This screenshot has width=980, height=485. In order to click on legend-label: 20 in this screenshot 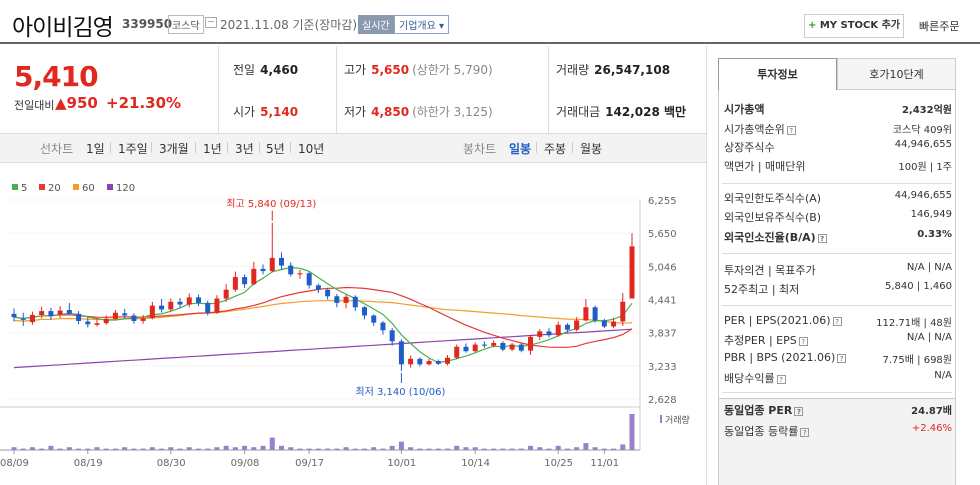, I will do `click(54, 188)`.